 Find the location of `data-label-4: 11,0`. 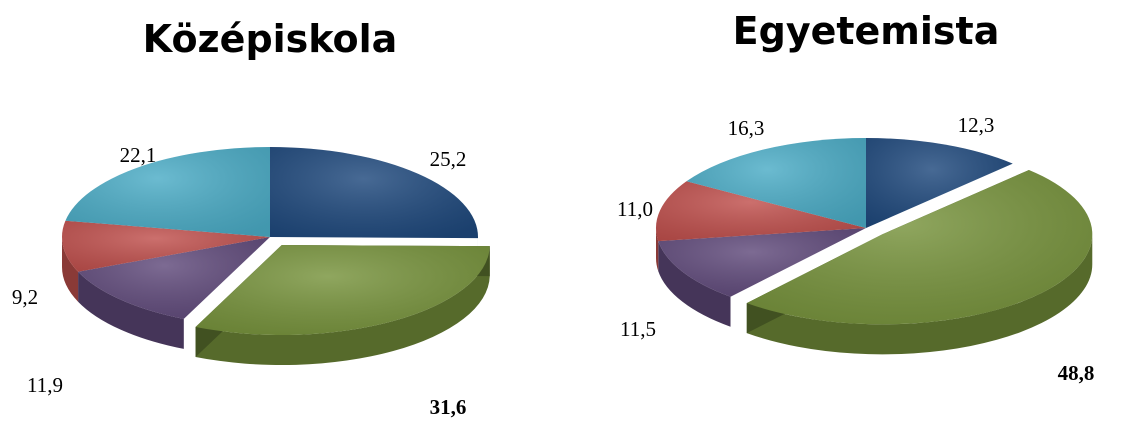

data-label-4: 11,0 is located at coordinates (635, 209).